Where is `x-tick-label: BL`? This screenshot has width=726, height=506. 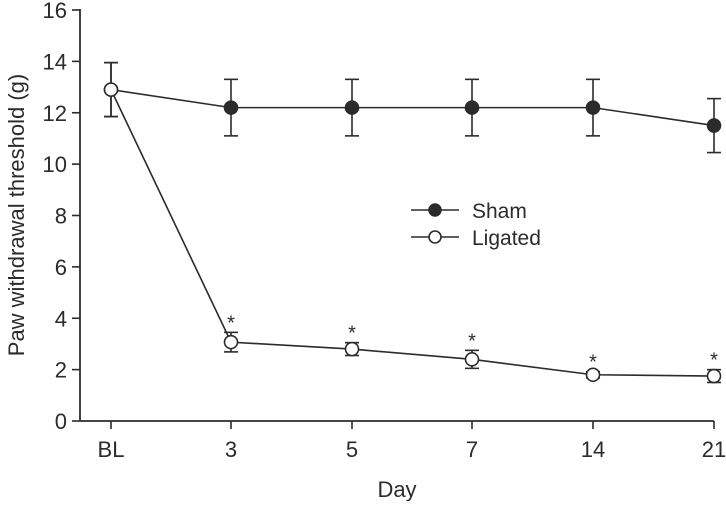 x-tick-label: BL is located at coordinates (111, 449).